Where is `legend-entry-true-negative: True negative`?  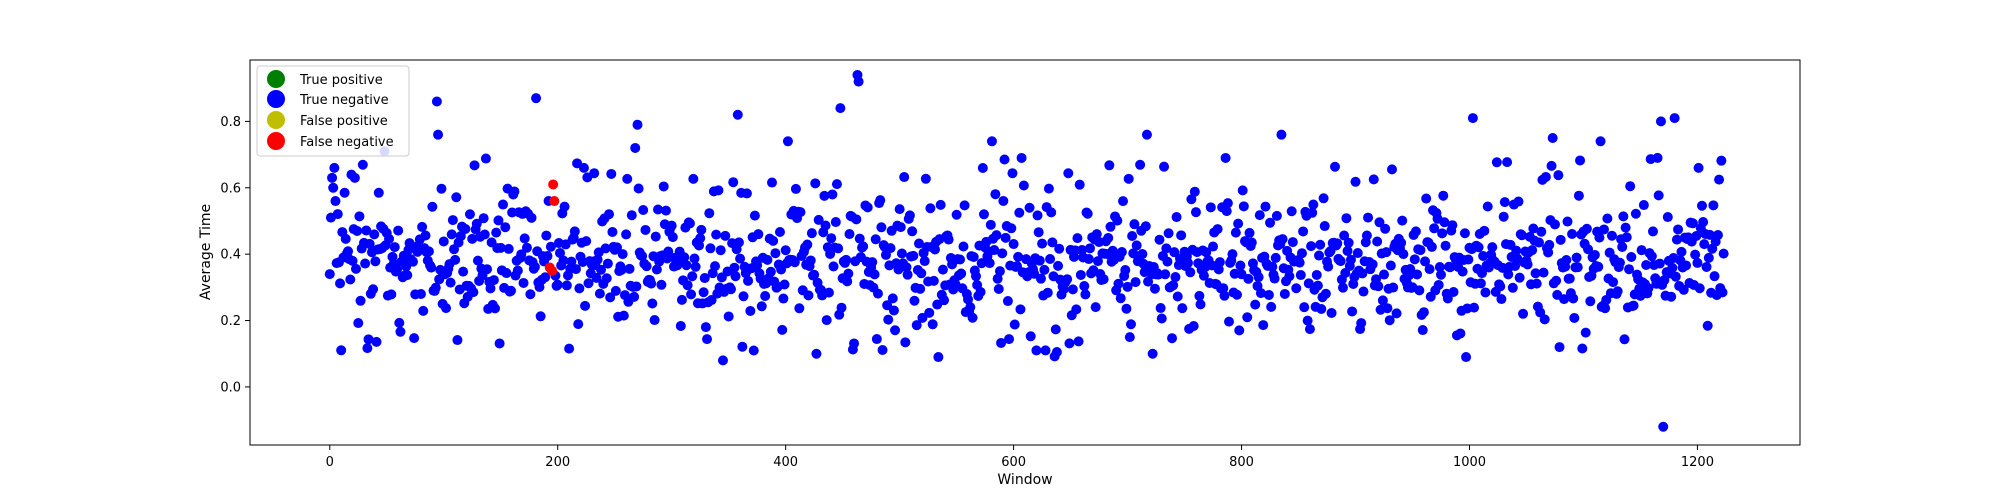 legend-entry-true-negative: True negative is located at coordinates (328, 99).